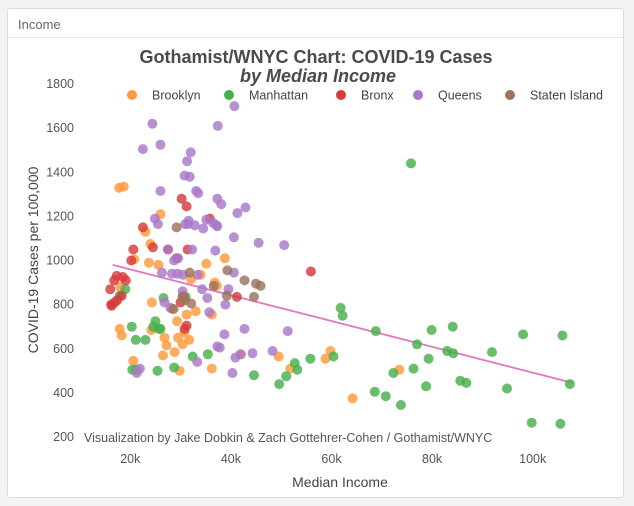  Describe the element at coordinates (377, 96) in the screenshot. I see `legend-label: Bronx` at that location.